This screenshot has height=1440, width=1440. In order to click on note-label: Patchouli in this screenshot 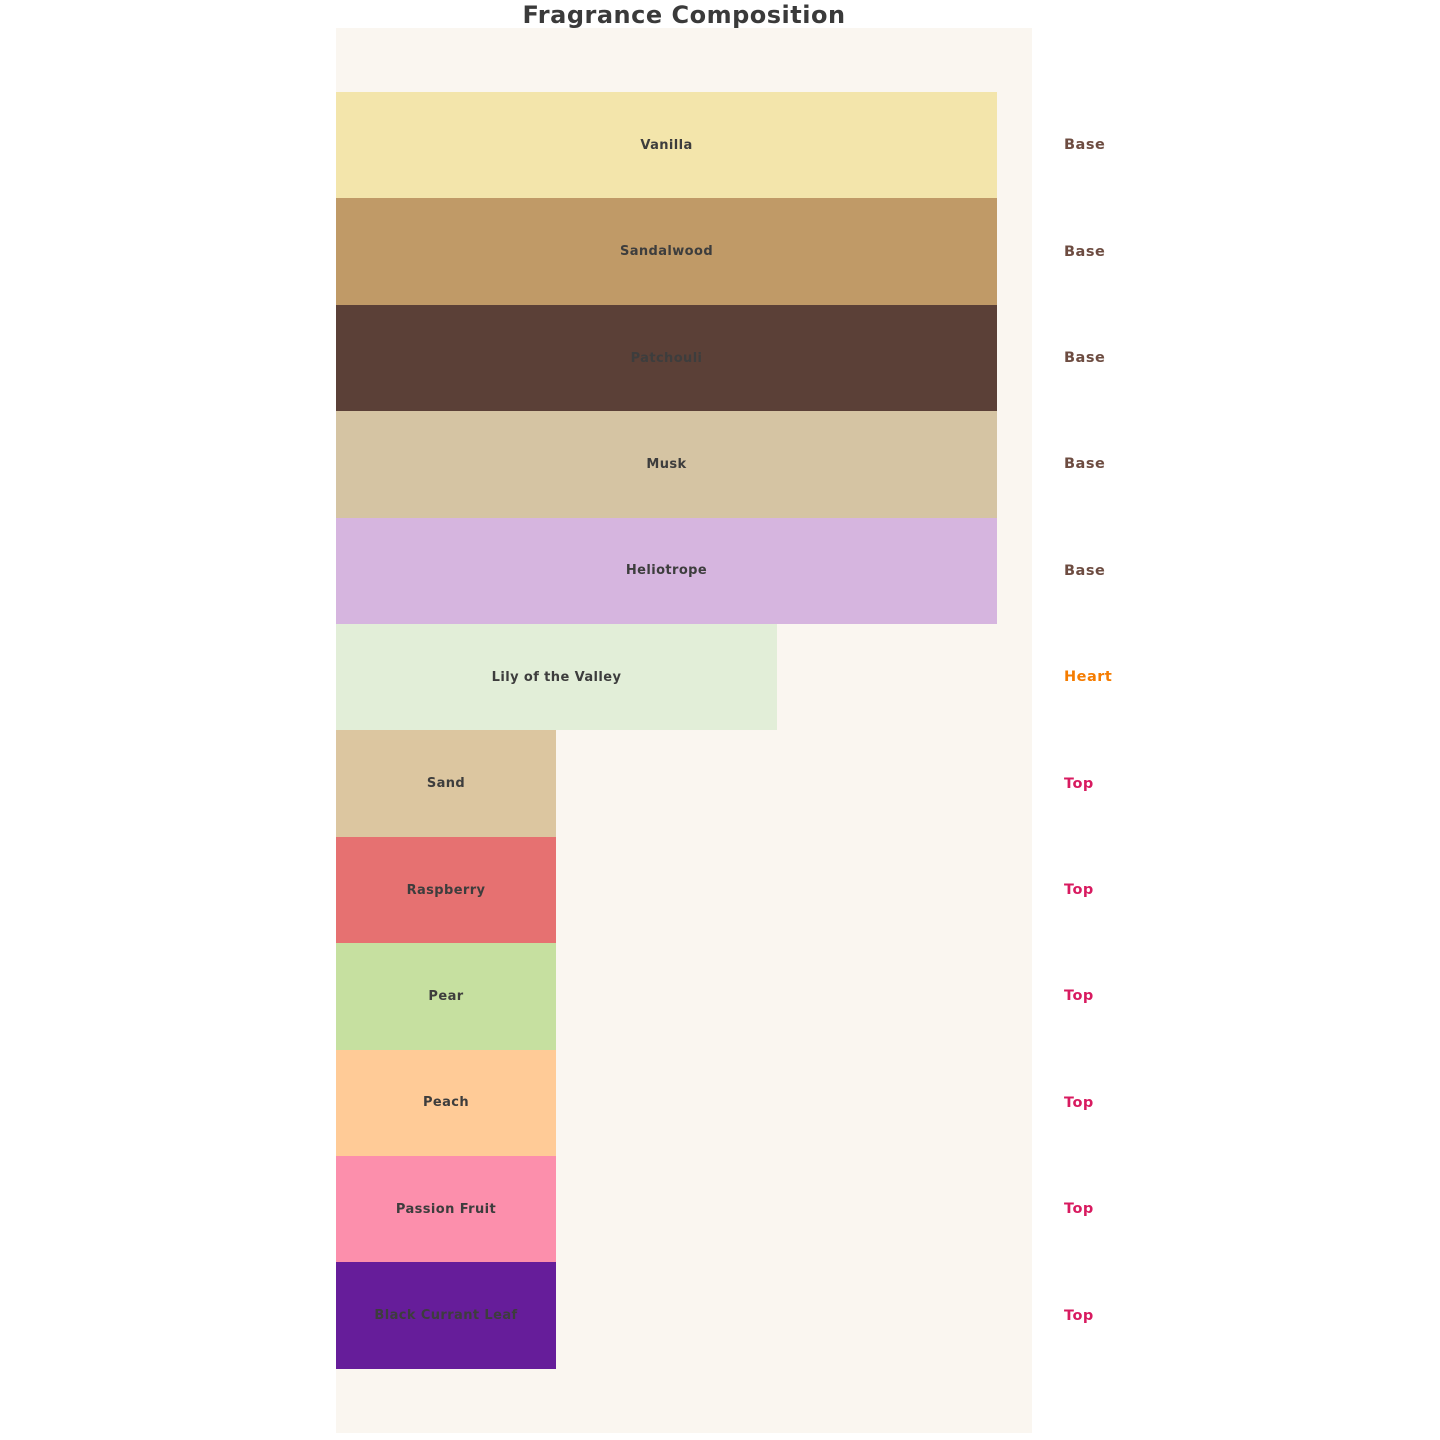, I will do `click(666, 358)`.